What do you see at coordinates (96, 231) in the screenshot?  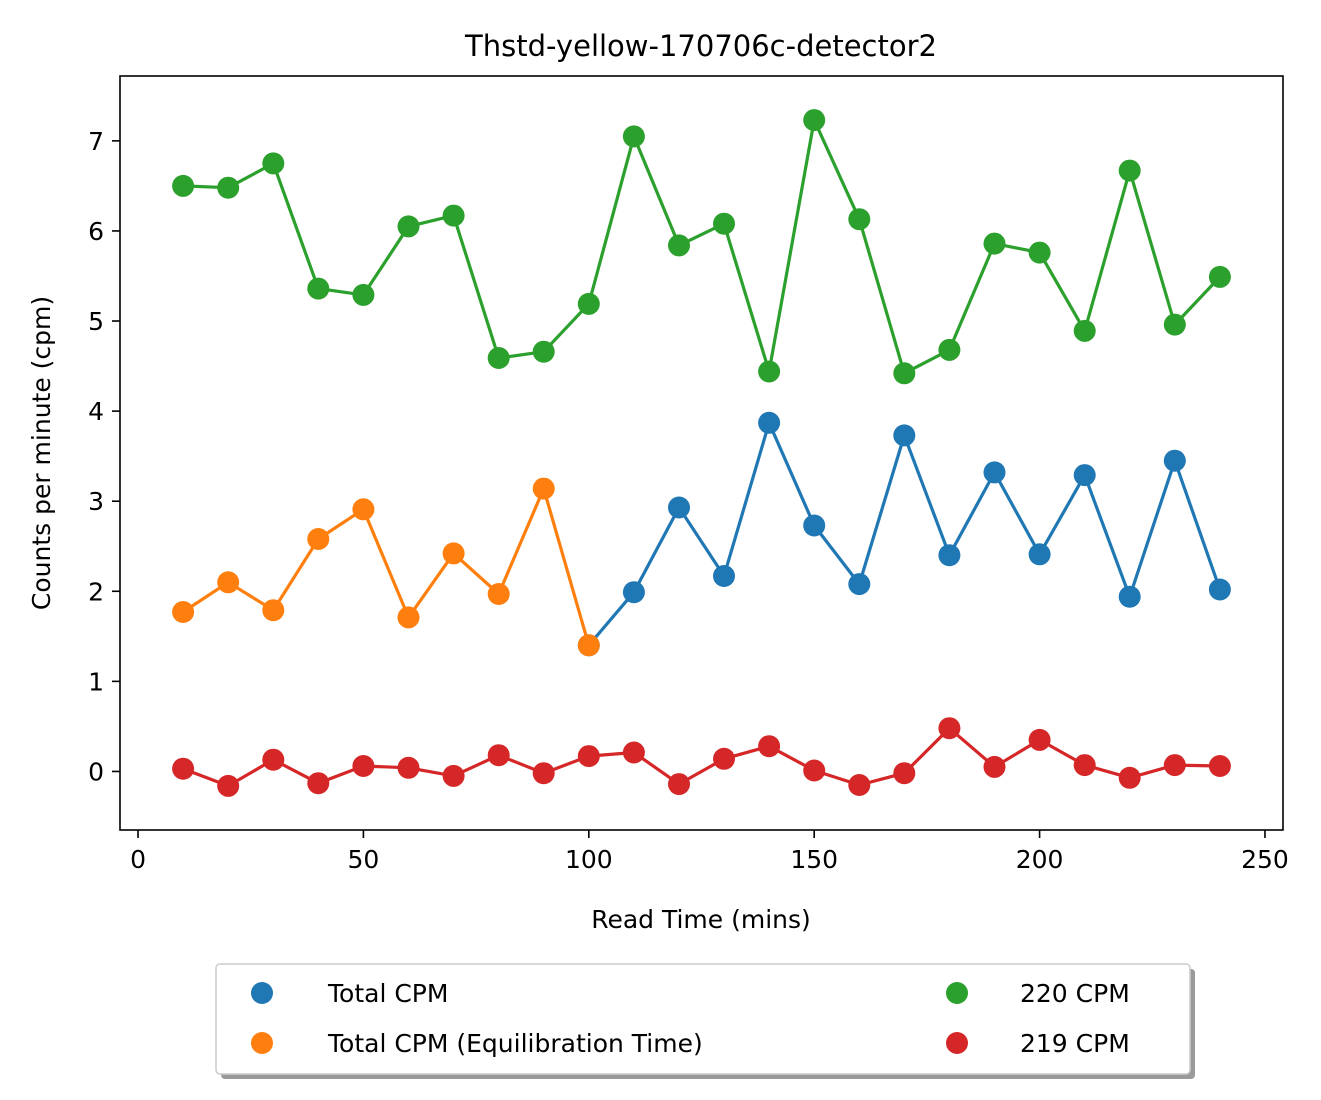 I see `y-tick-label: 6` at bounding box center [96, 231].